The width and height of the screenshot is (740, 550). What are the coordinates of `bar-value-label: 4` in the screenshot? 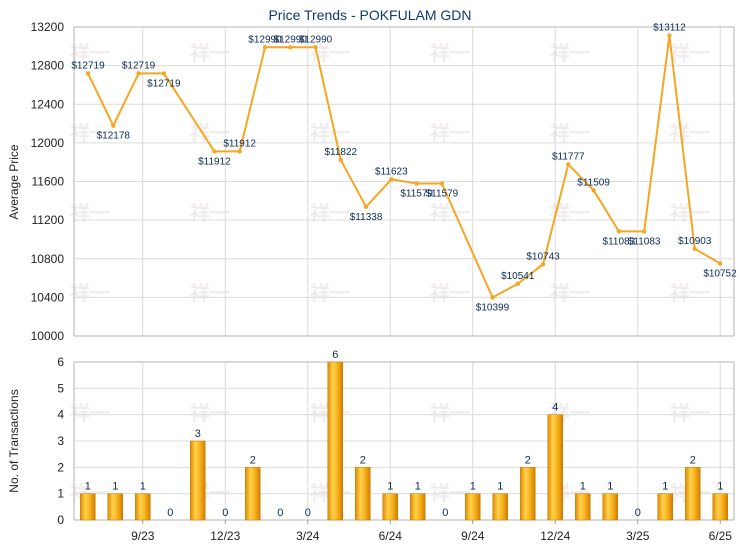 It's located at (555, 408).